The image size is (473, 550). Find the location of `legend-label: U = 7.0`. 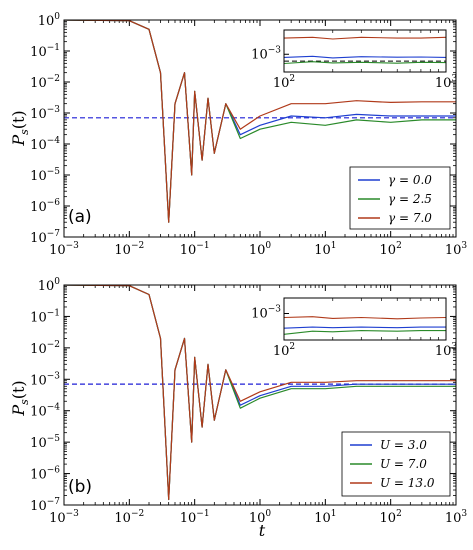

legend-label: U = 7.0 is located at coordinates (403, 464).